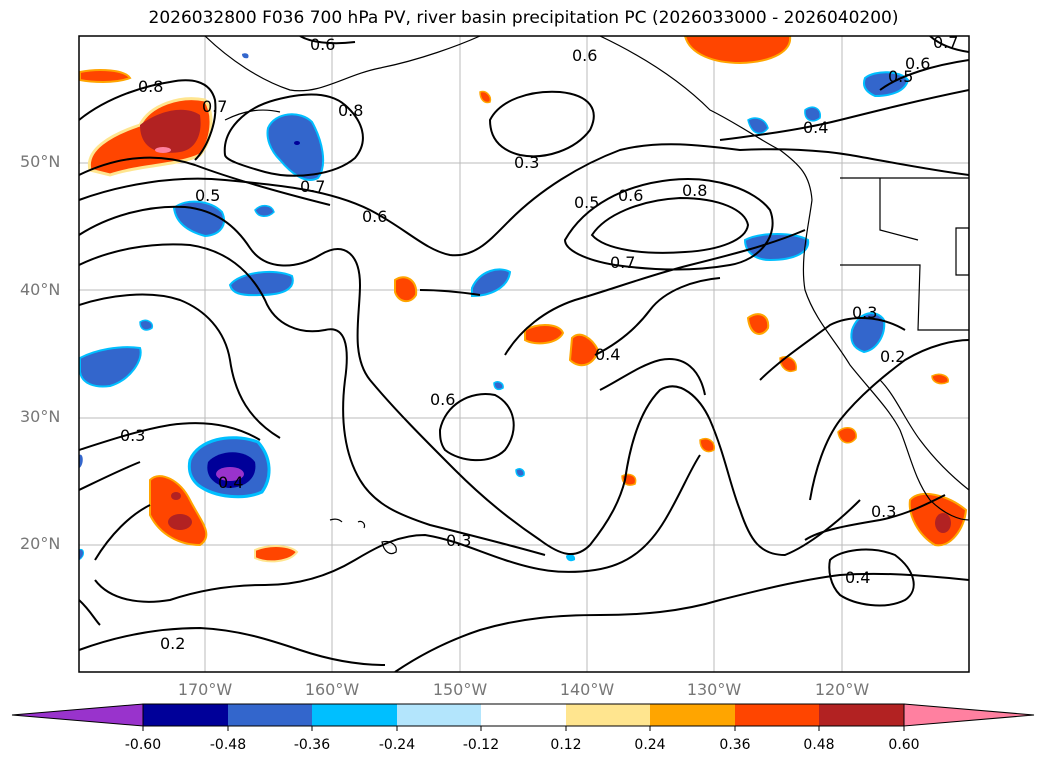 The image size is (1047, 765). I want to click on colorbar, so click(523, 717).